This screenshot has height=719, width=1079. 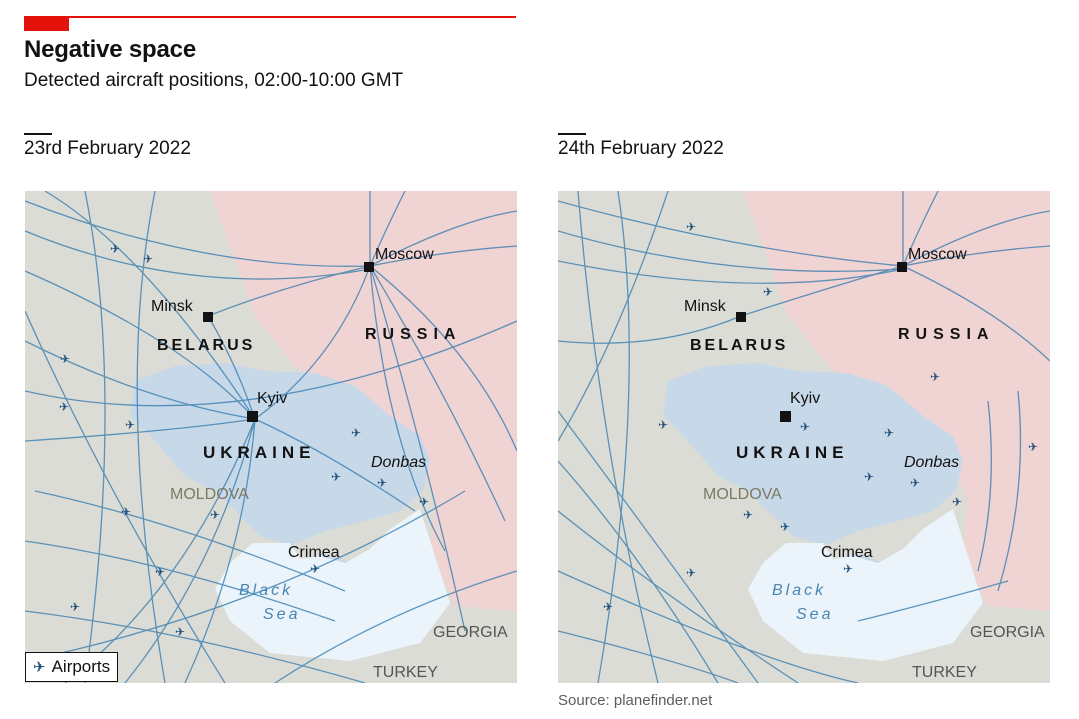 What do you see at coordinates (46, 23) in the screenshot?
I see `accent-tab` at bounding box center [46, 23].